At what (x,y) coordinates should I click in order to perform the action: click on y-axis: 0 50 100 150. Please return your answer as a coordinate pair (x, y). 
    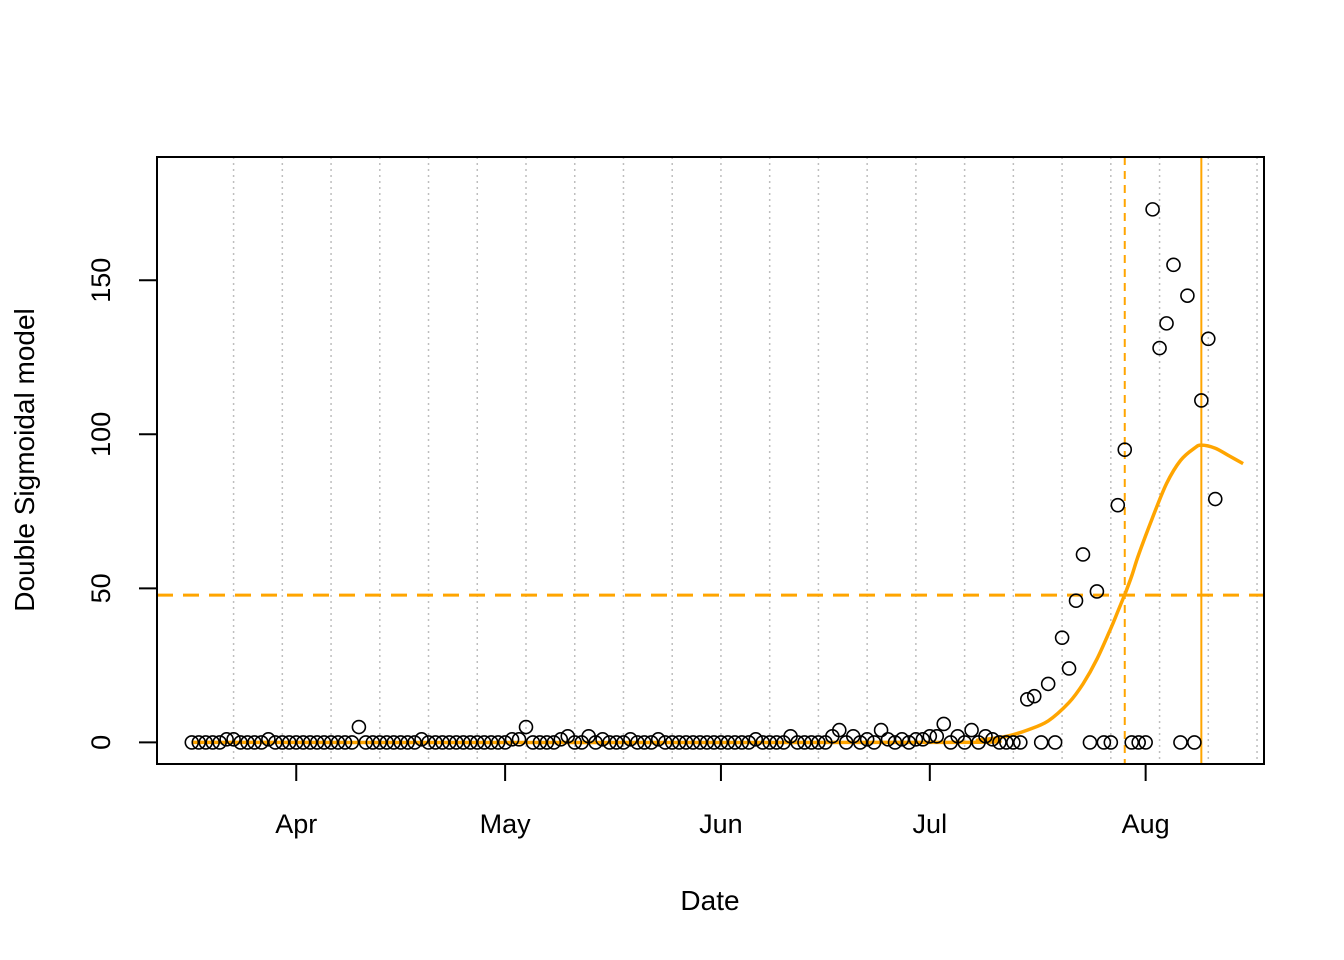
    Looking at the image, I should click on (122, 504).